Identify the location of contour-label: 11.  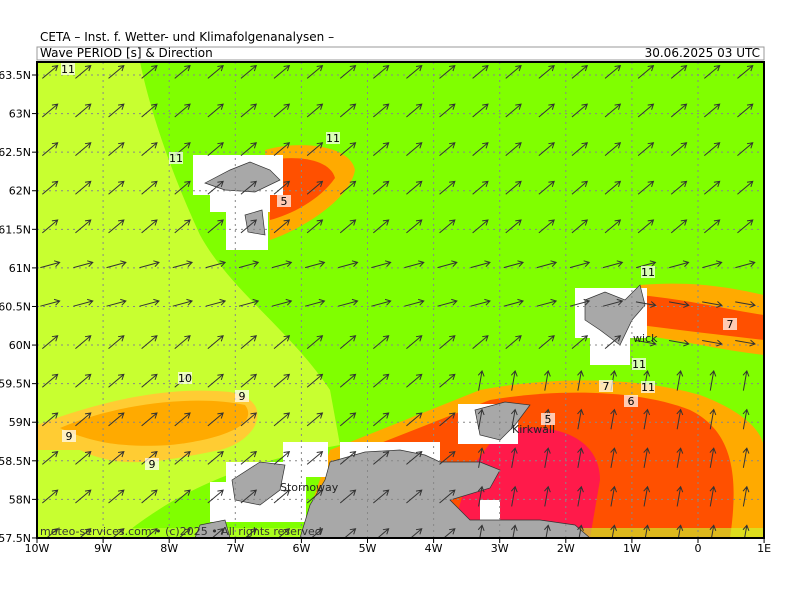
(68, 69).